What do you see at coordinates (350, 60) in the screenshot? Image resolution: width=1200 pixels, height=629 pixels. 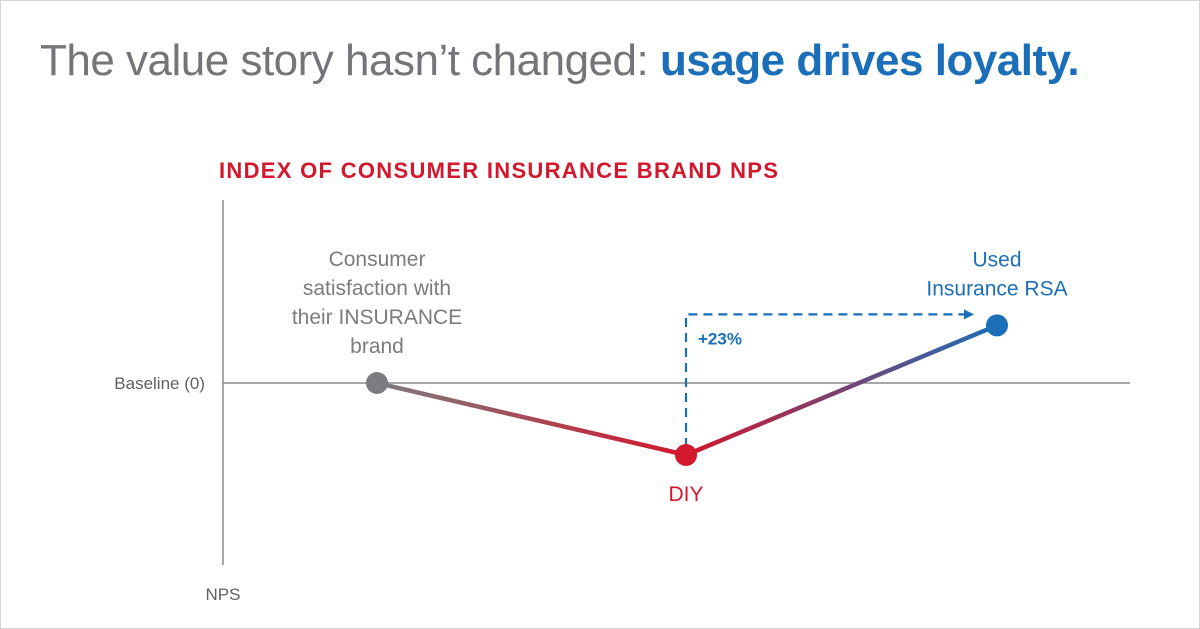 I see `headline-plain: The value story hasn’t changed:` at bounding box center [350, 60].